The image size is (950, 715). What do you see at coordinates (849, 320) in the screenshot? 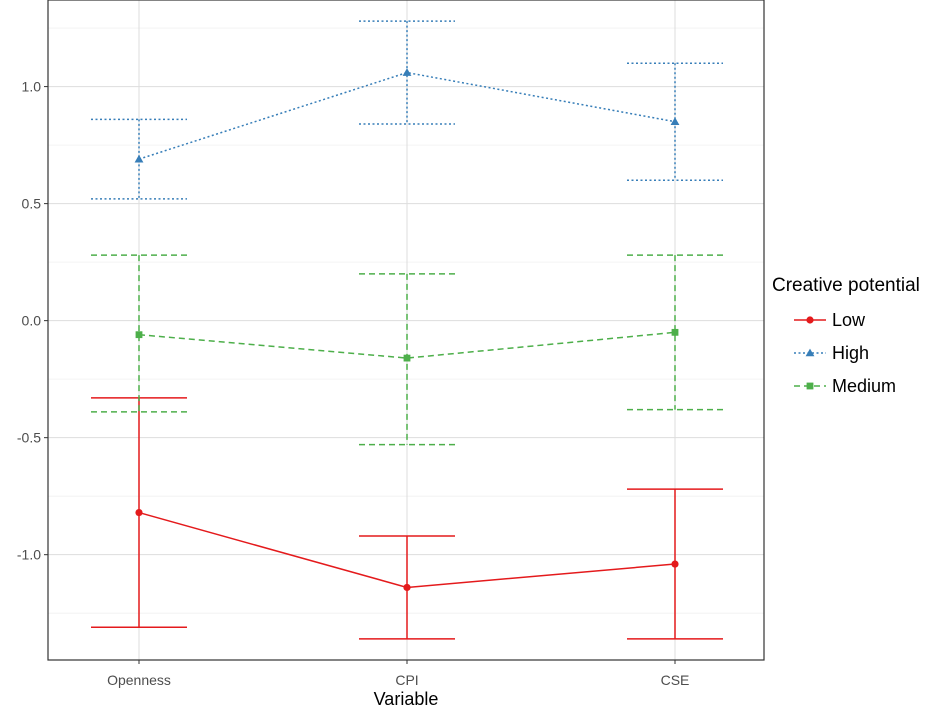
I see `legend-label-low: Low` at bounding box center [849, 320].